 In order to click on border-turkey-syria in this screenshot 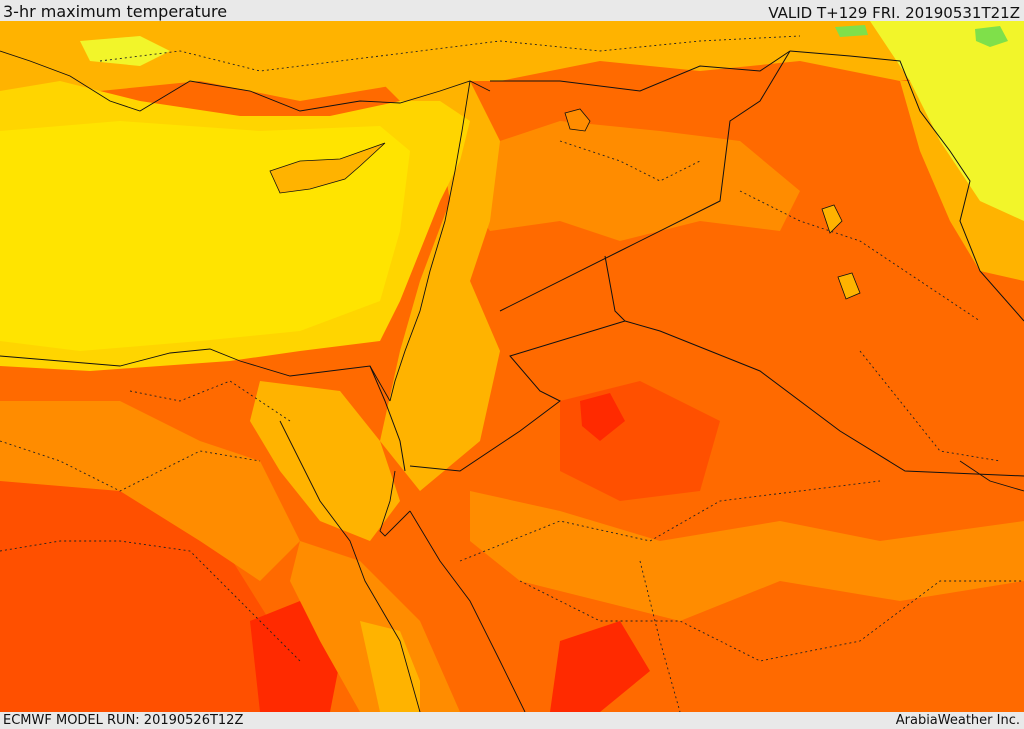, I will do `click(640, 71)`.